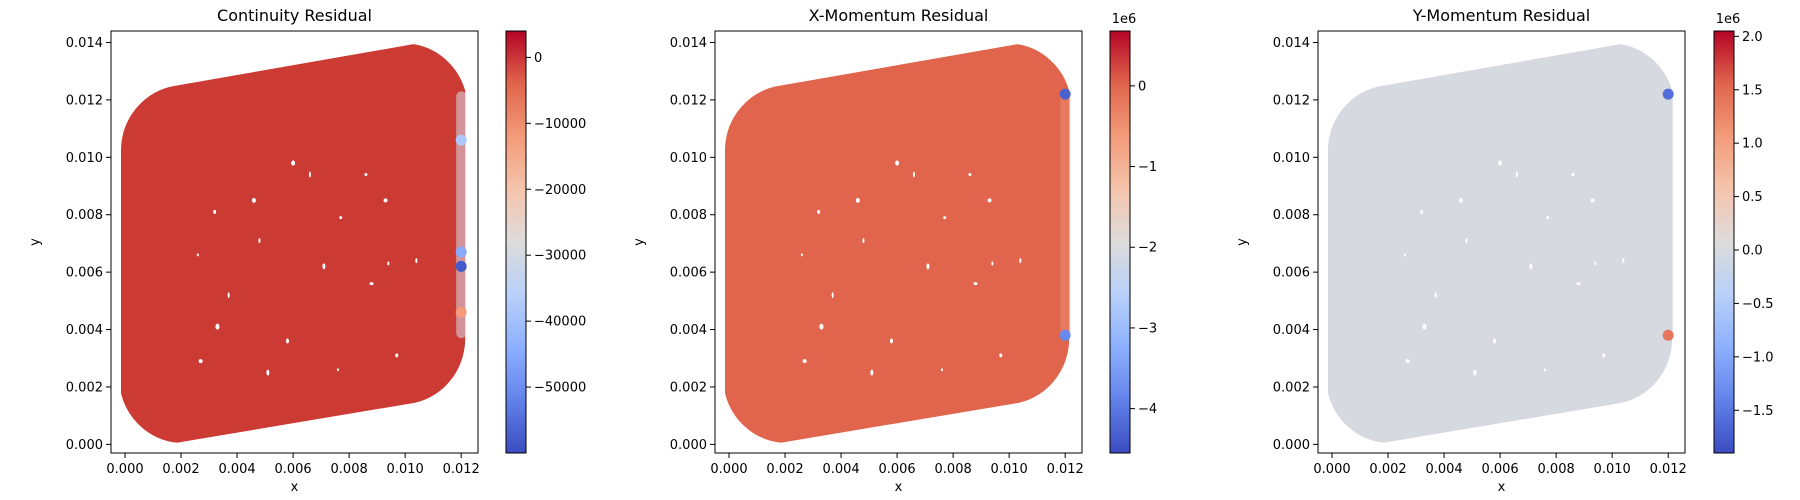 This screenshot has height=500, width=1800. What do you see at coordinates (560, 388) in the screenshot?
I see `colorbar-tick-label: −50000` at bounding box center [560, 388].